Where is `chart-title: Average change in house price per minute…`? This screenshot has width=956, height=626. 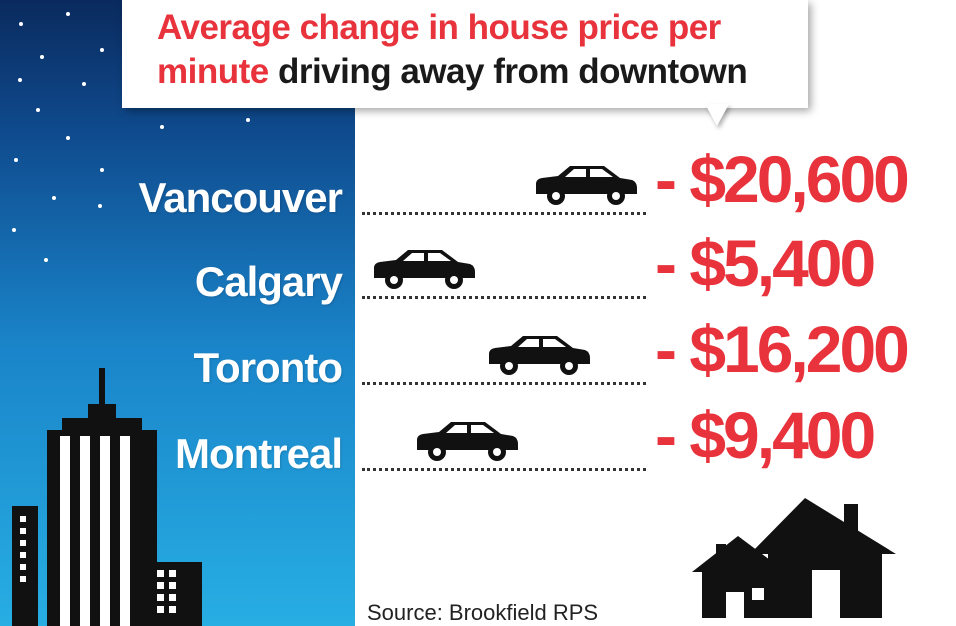
chart-title: Average change in house price per minute… is located at coordinates (477, 50).